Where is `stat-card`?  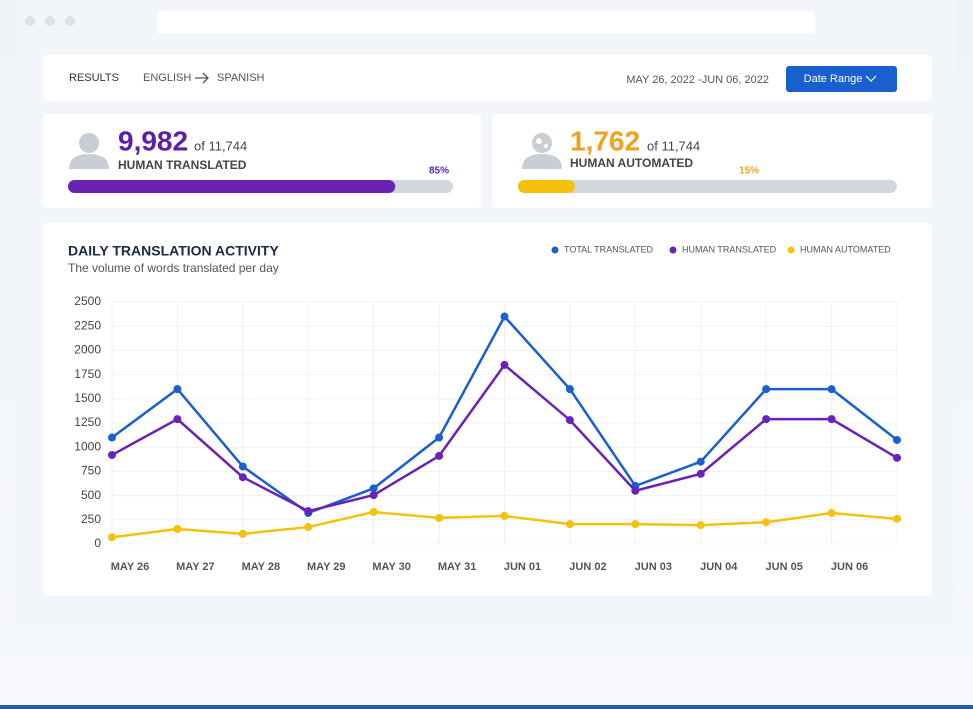 stat-card is located at coordinates (262, 161).